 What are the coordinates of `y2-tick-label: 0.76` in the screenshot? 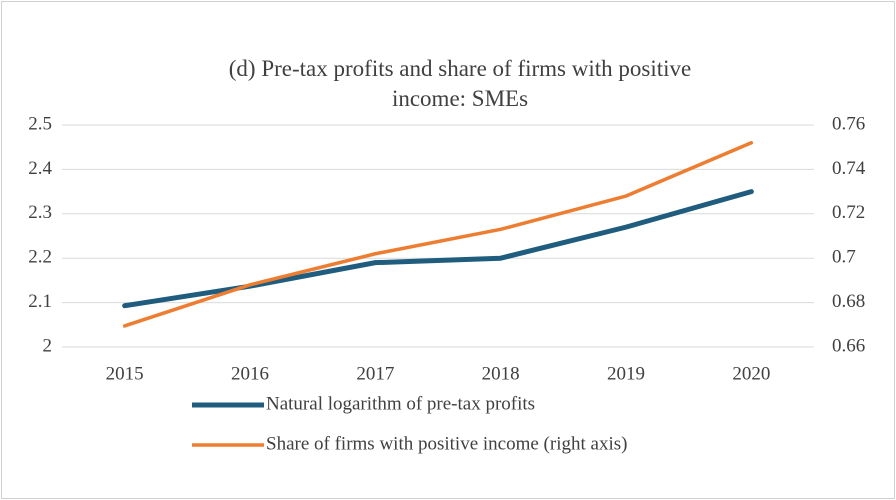 It's located at (848, 123).